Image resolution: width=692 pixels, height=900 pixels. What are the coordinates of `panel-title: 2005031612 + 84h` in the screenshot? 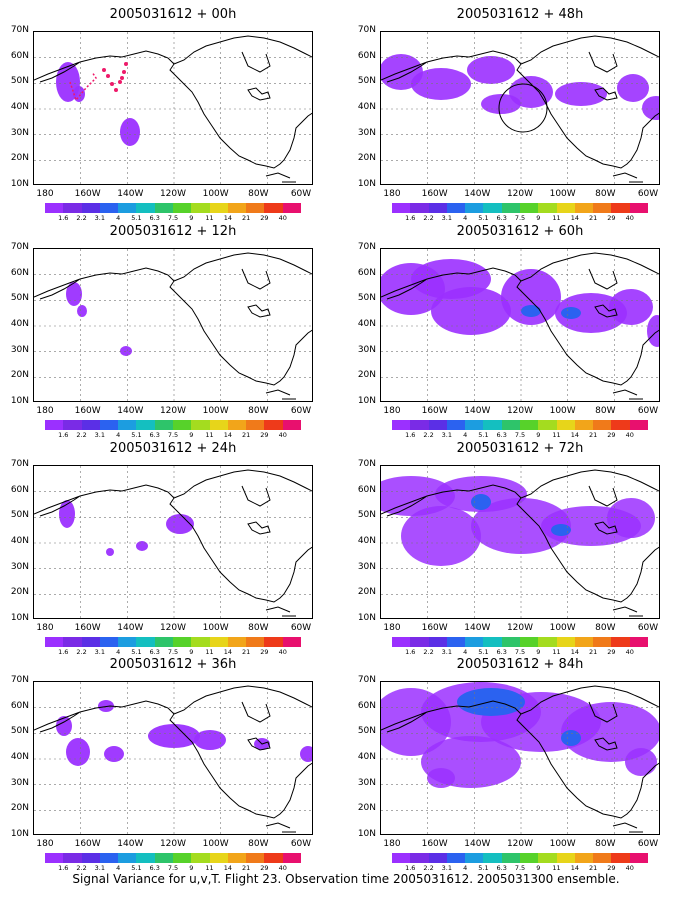 It's located at (520, 664).